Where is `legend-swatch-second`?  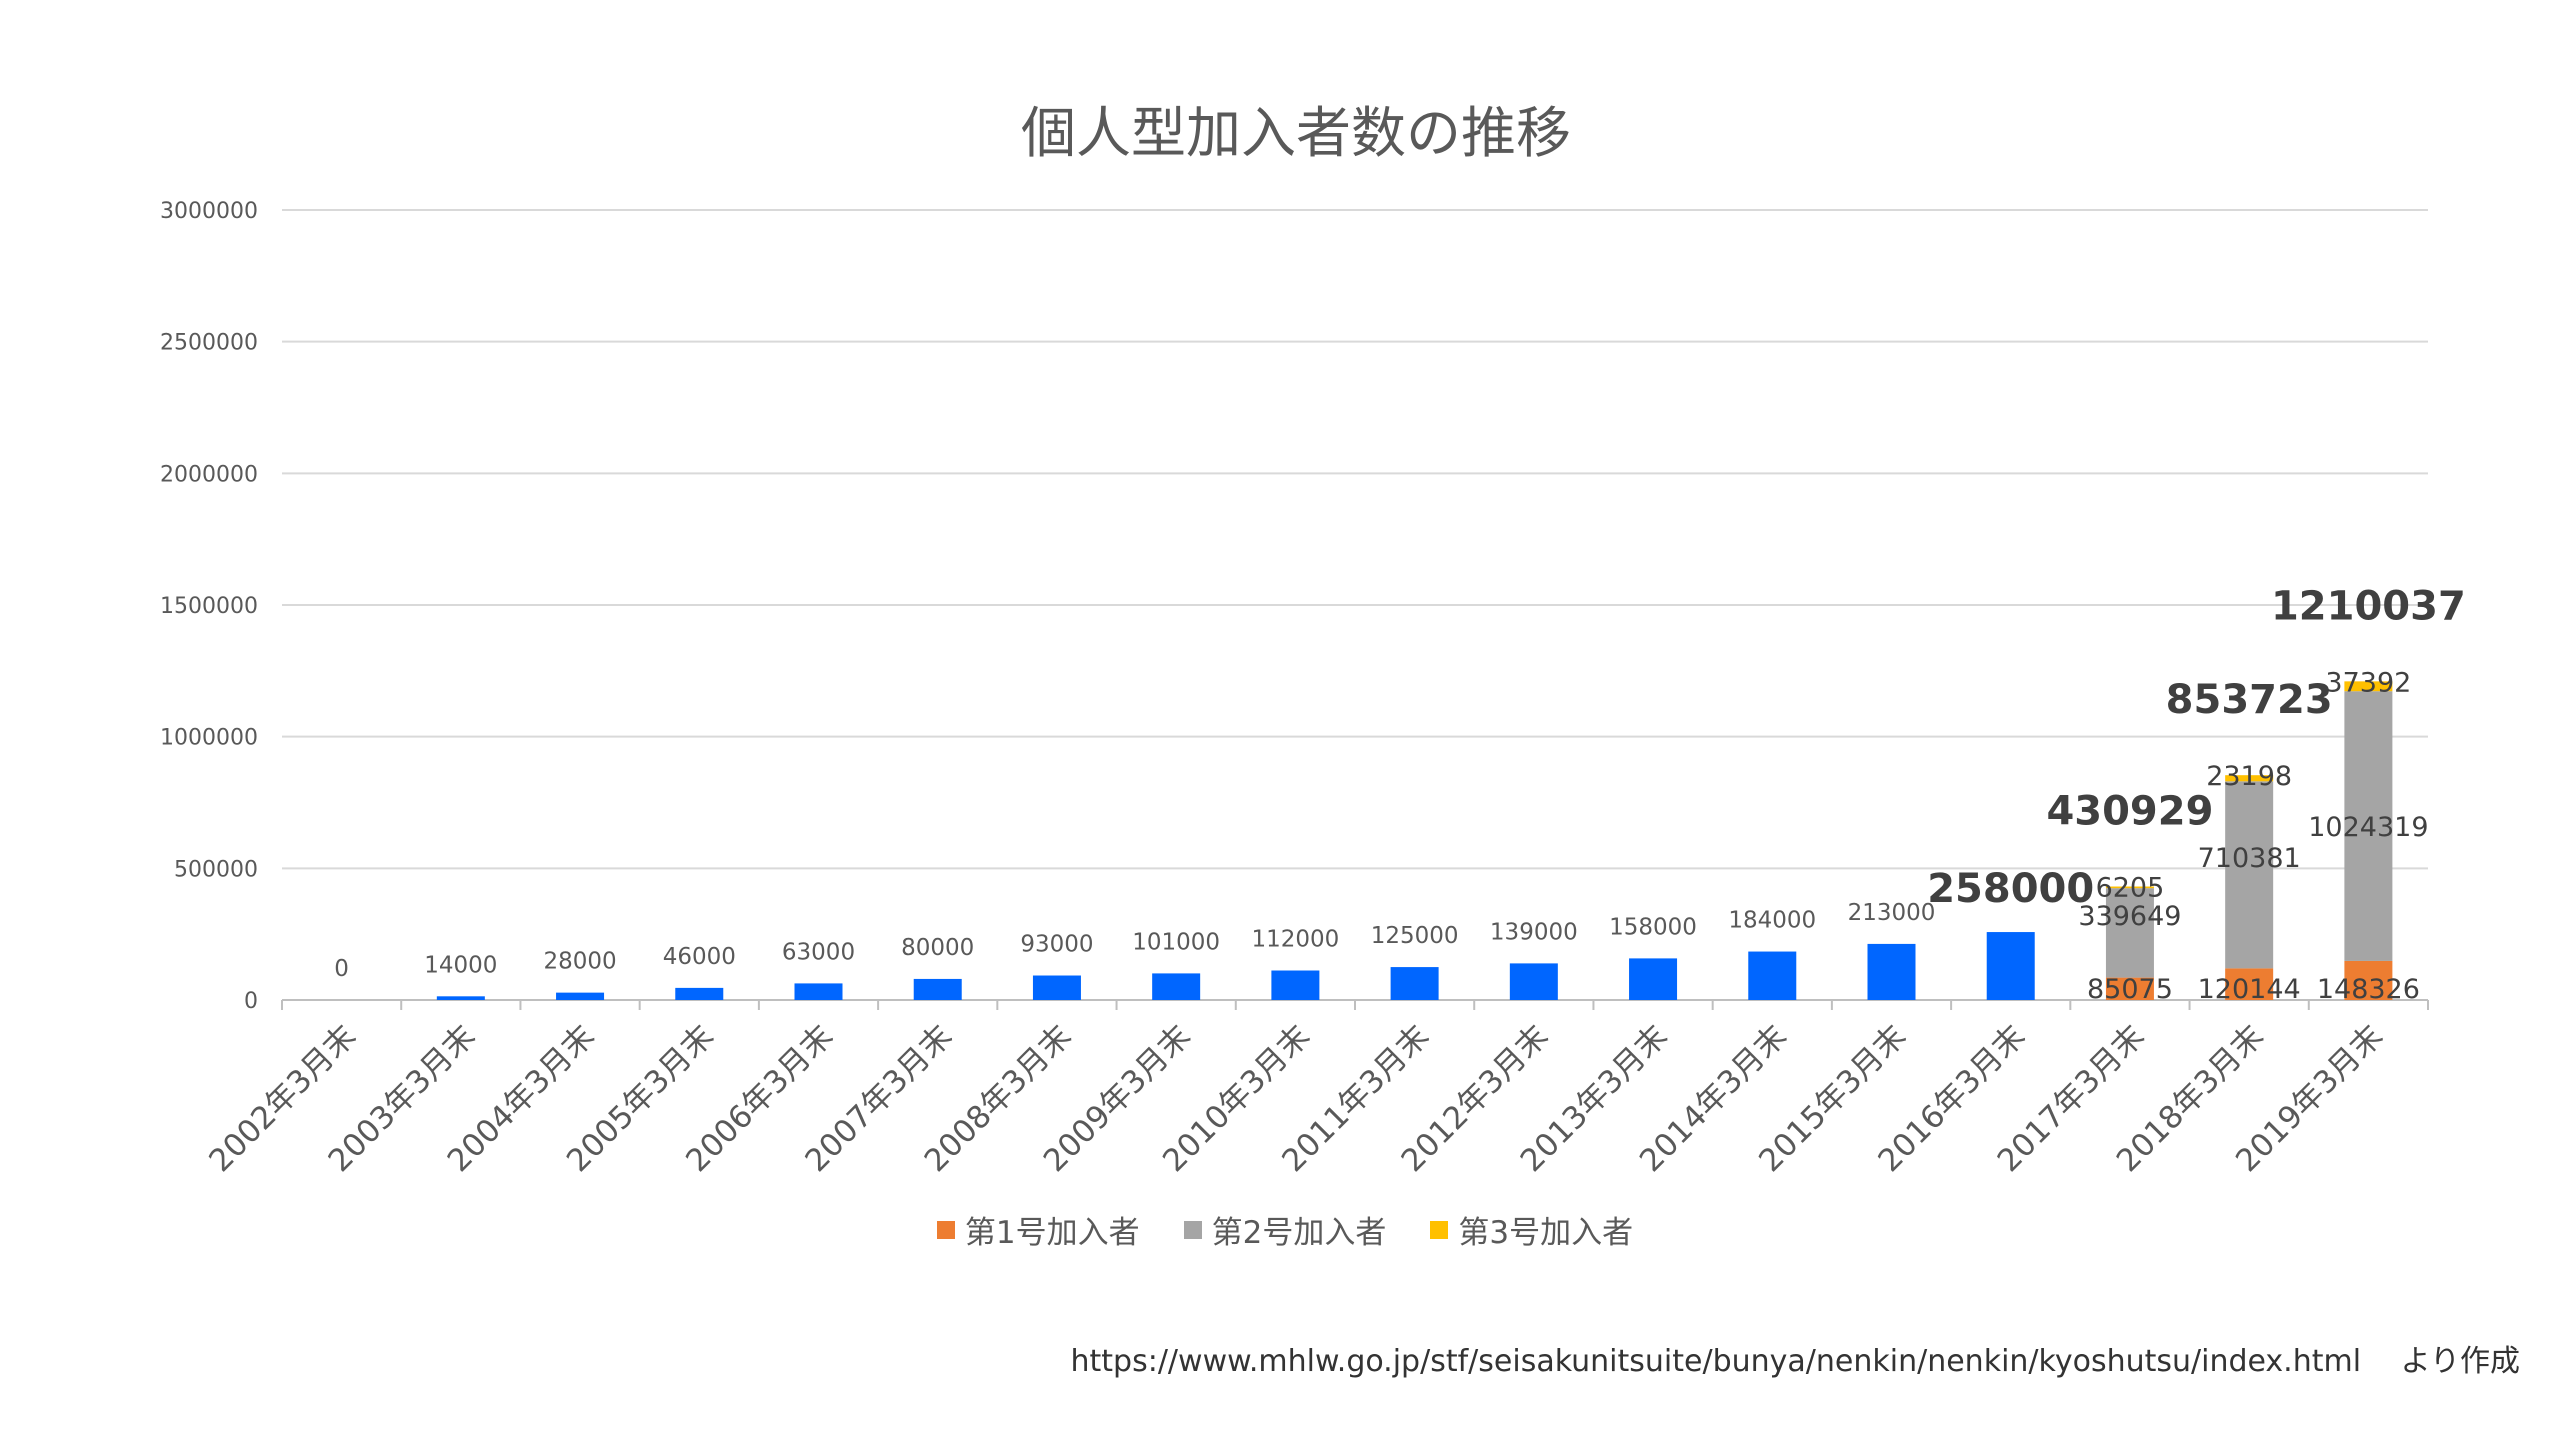
legend-swatch-second is located at coordinates (1192, 1229).